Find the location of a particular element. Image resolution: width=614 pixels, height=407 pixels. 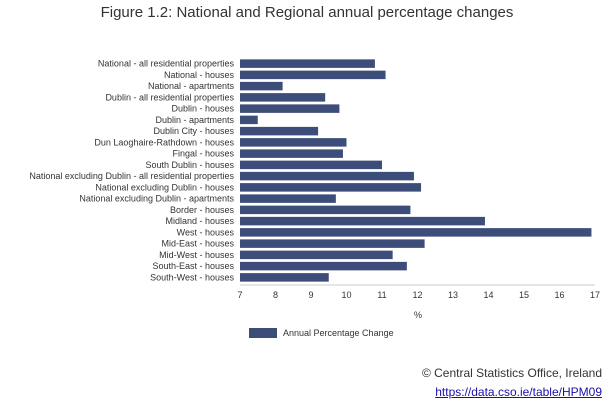

legend-label: Annual Percentage Change is located at coordinates (338, 333).